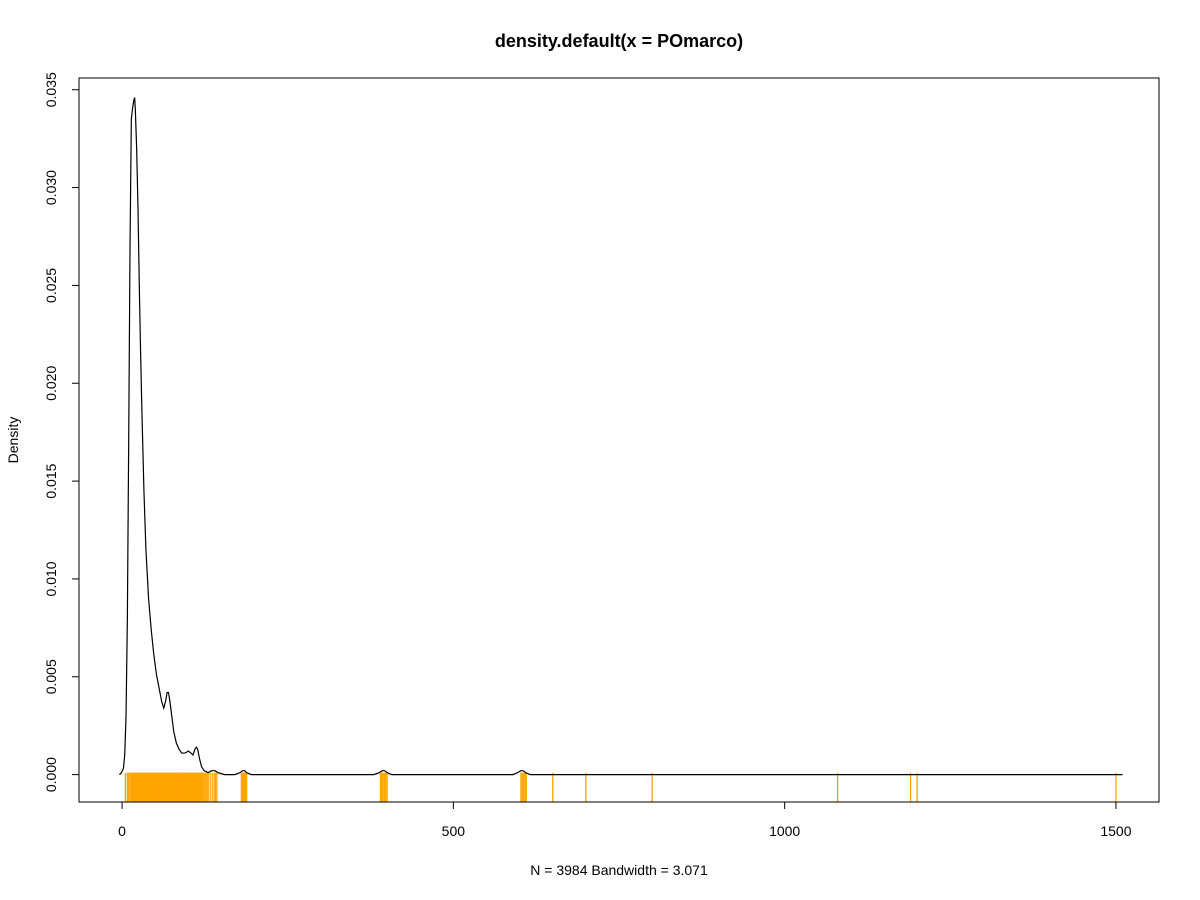  I want to click on y-axis: 0.000 0.005 0.010 0.015 0.020 0.025 0.030 0.035, so click(61, 432).